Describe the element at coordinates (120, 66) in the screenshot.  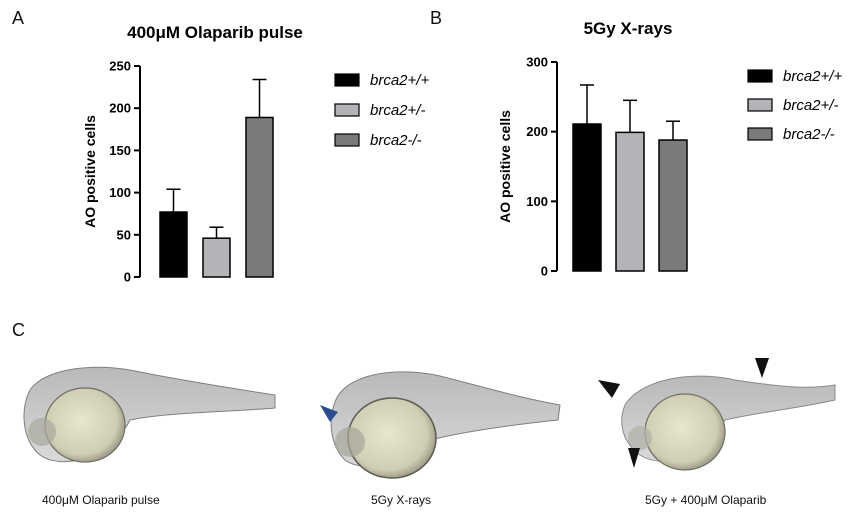
I see `chart-1-ytick-label-5: 250` at that location.